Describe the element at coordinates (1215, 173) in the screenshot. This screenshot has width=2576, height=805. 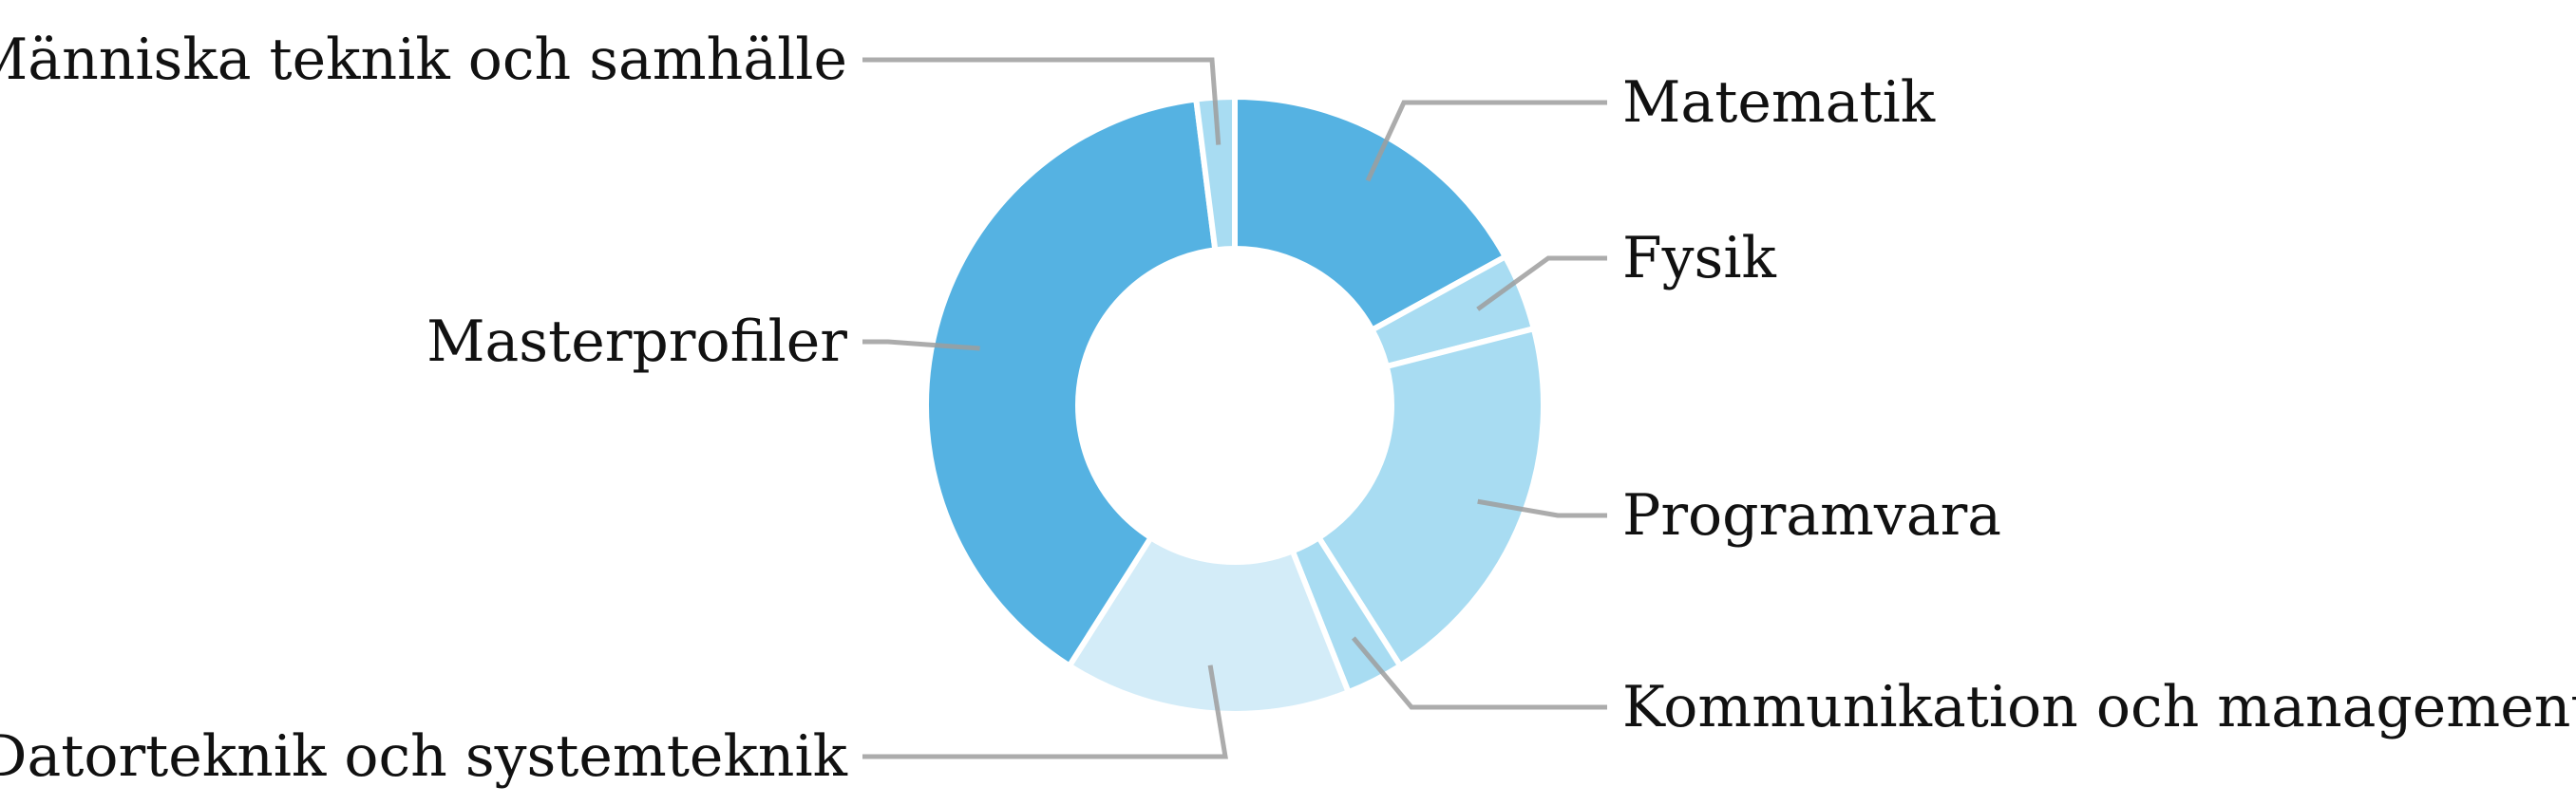
I see `slice-människa-teknik-och-samhälle` at that location.